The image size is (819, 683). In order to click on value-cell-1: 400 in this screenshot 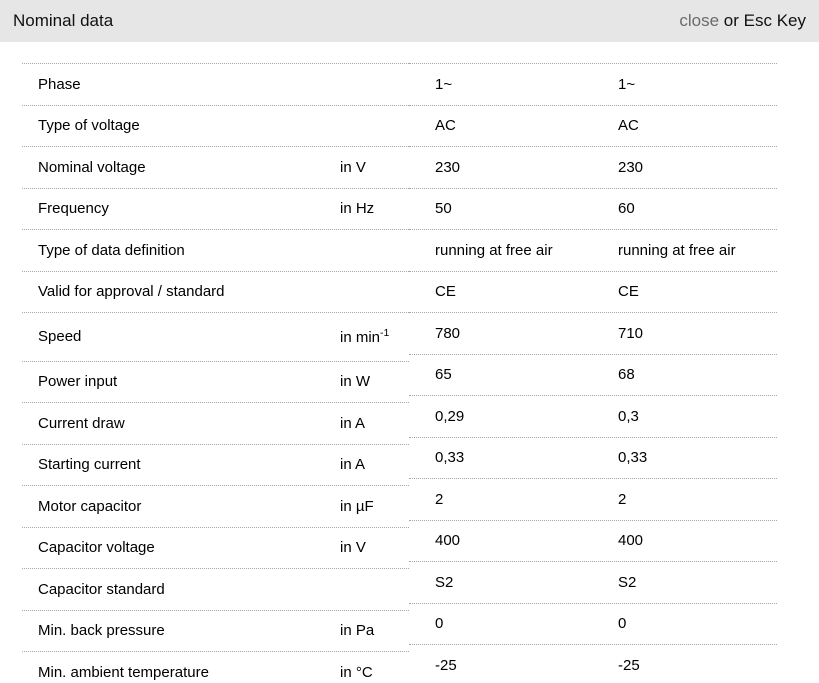, I will do `click(448, 541)`.